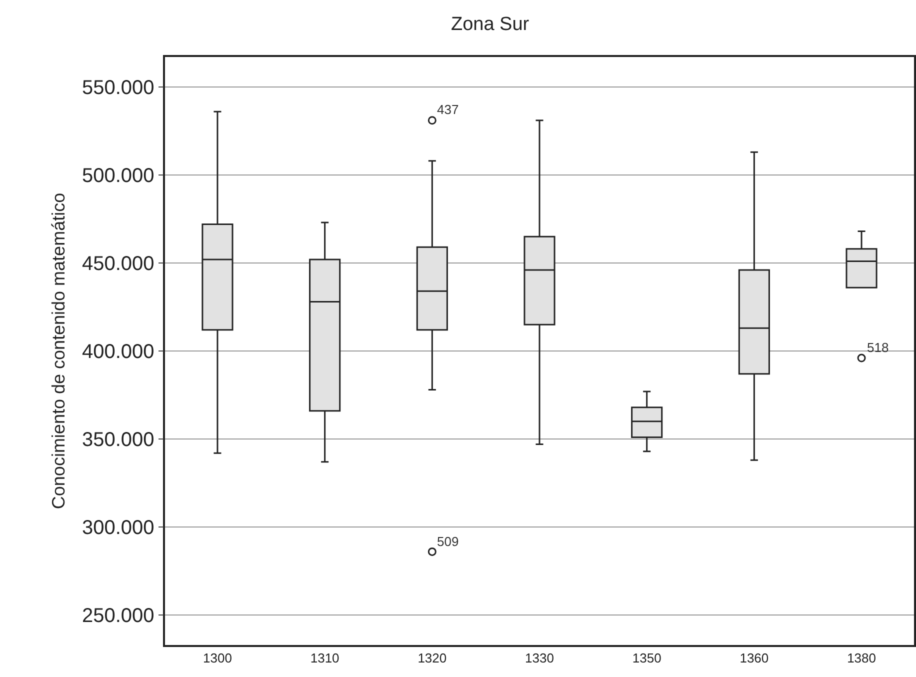  Describe the element at coordinates (432, 658) in the screenshot. I see `x-tick-label: 1320` at that location.